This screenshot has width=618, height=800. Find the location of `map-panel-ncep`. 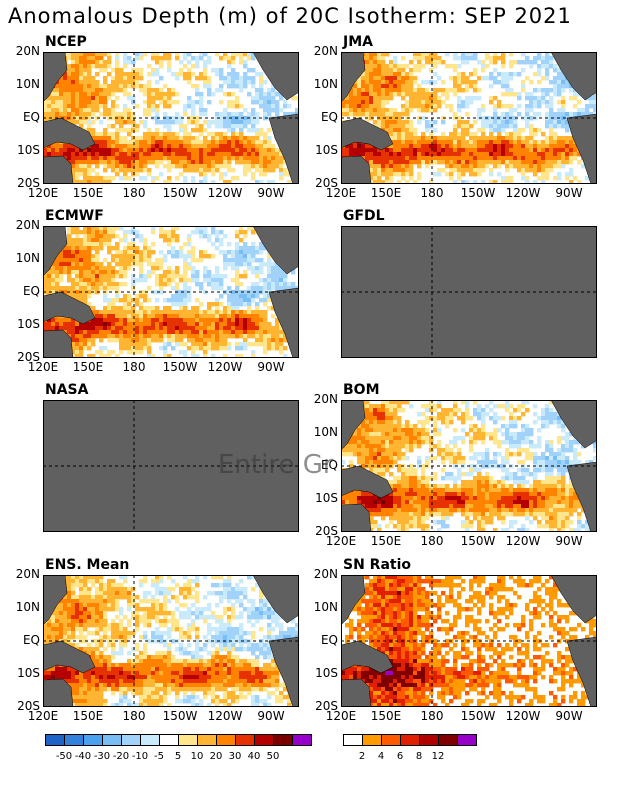

map-panel-ncep is located at coordinates (171, 118).